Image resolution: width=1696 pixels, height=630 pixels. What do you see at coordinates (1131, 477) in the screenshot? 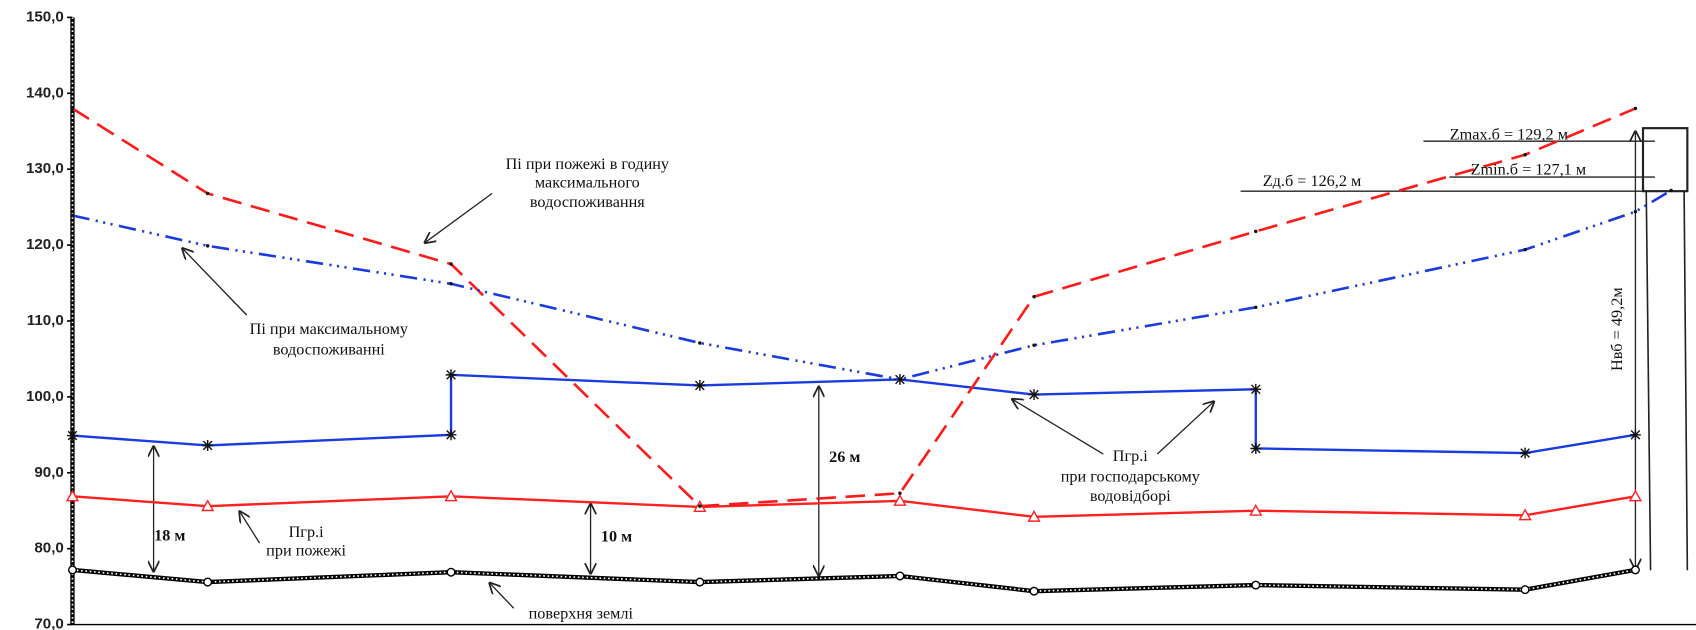
I see `annotation: при господарському` at bounding box center [1131, 477].